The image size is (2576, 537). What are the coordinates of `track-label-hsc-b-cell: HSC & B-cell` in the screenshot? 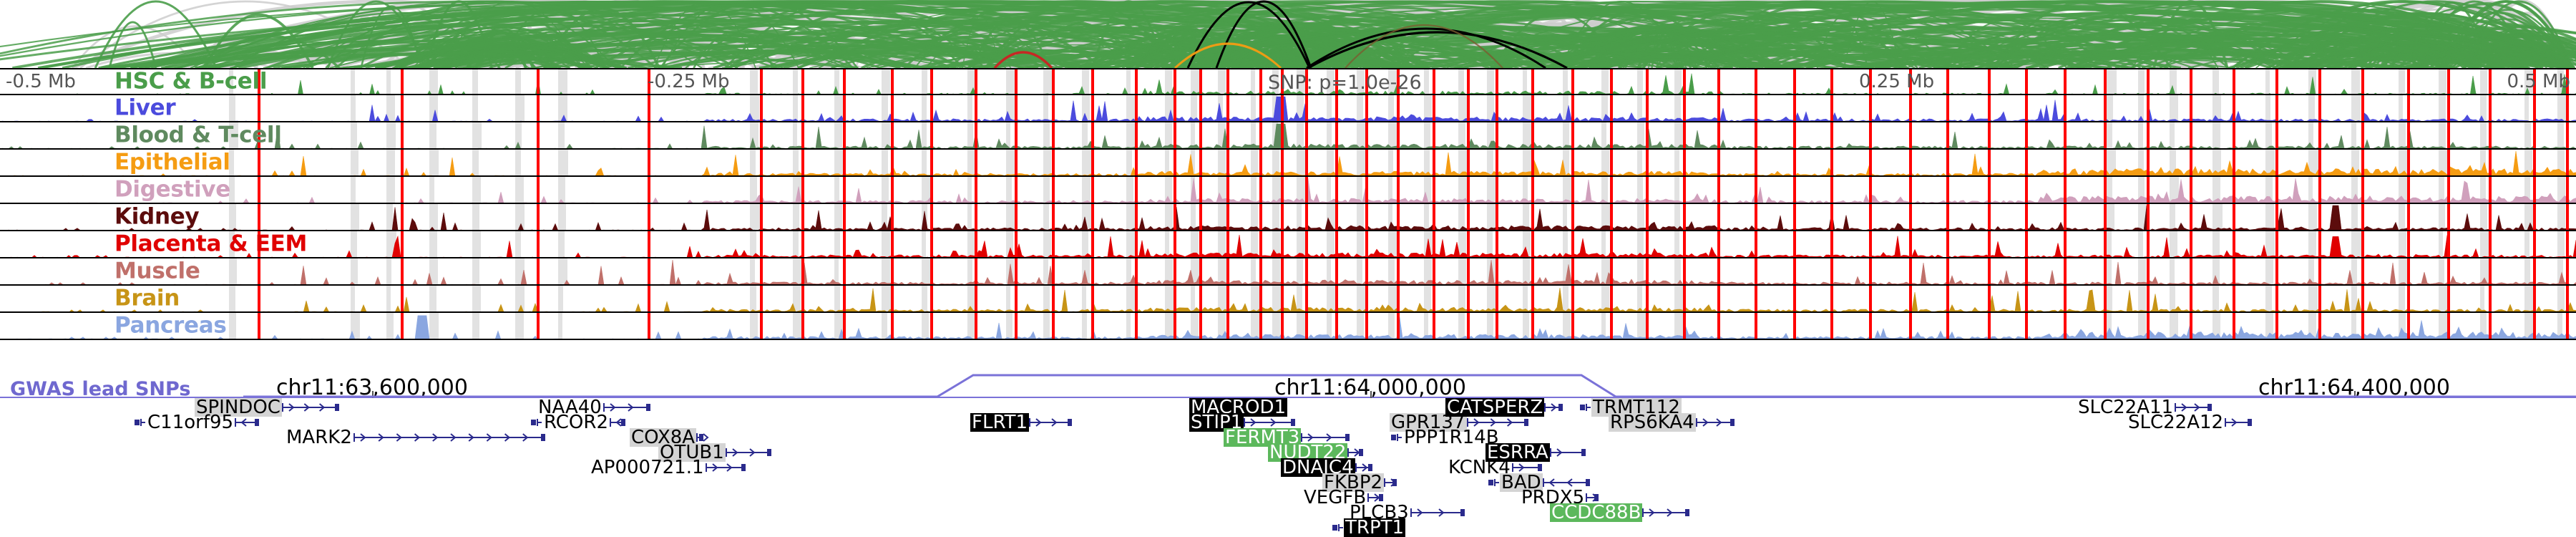 It's located at (191, 81).